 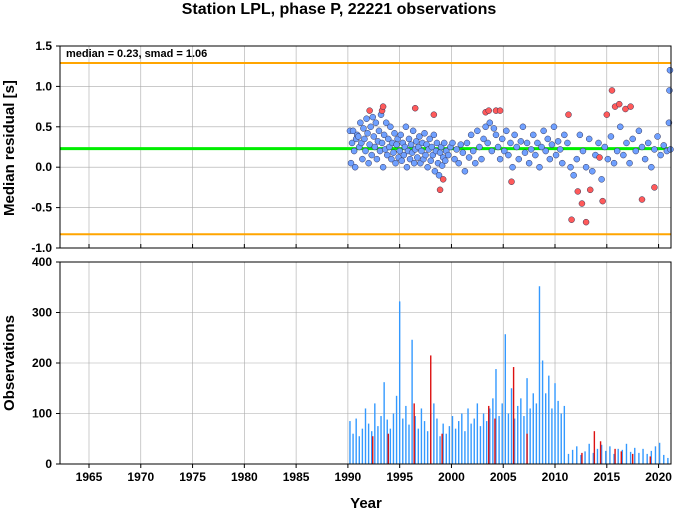 I want to click on x-tick-label: 2015, so click(x=606, y=477).